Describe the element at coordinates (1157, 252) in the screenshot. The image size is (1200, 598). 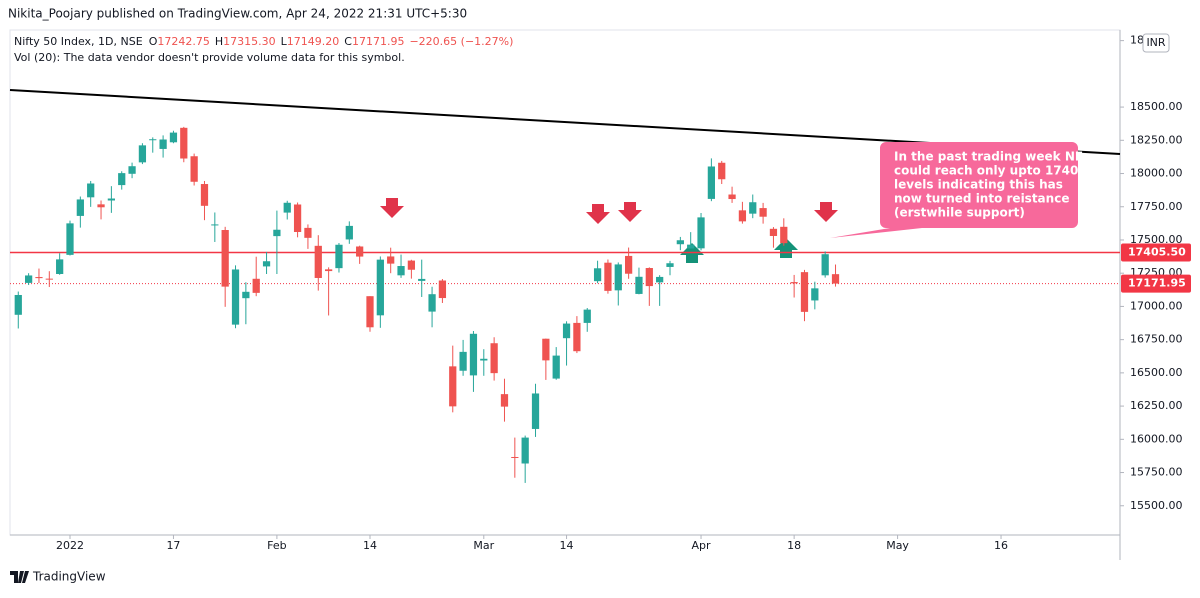
I see `price-badge-label: 17405.50` at that location.